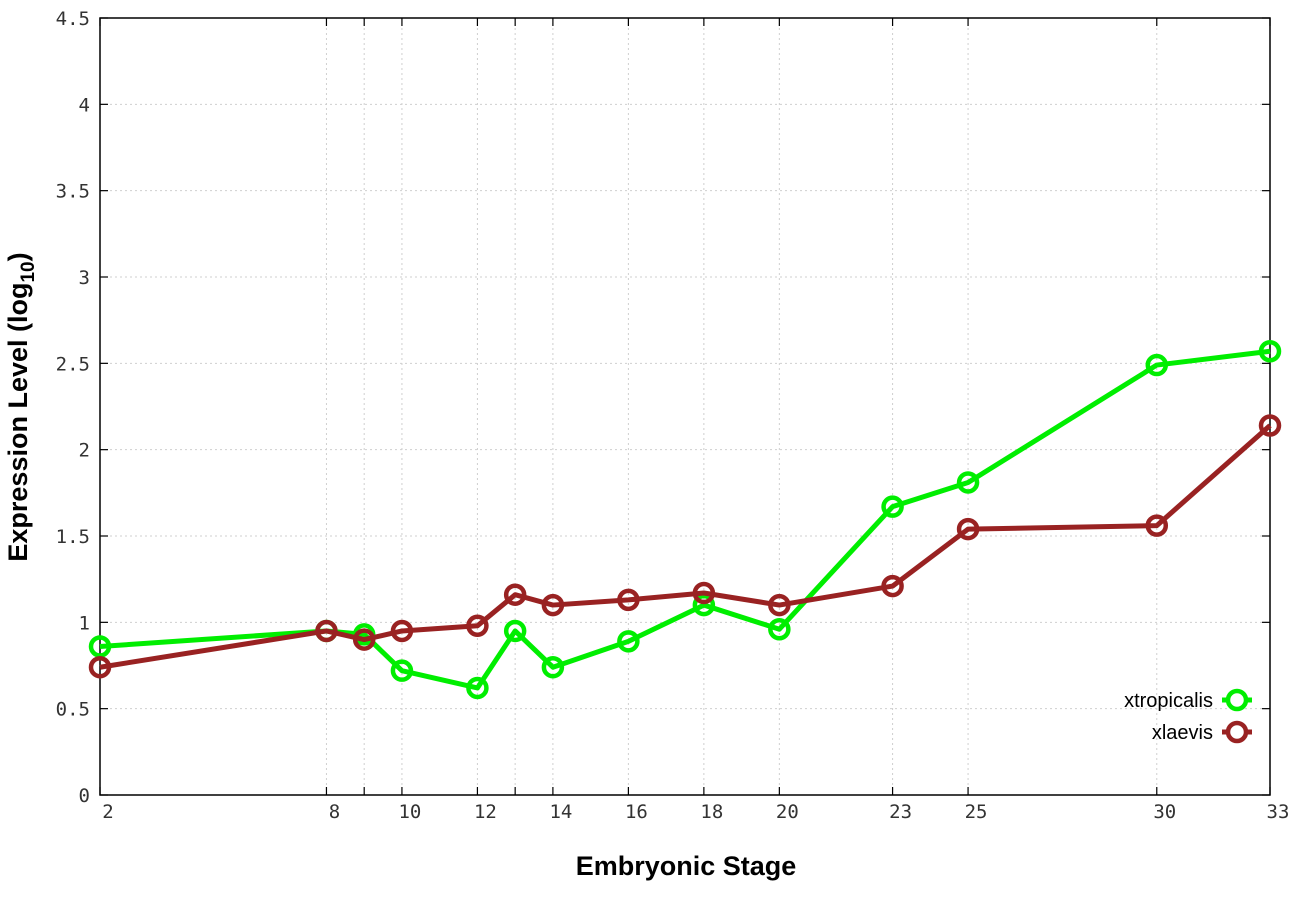  What do you see at coordinates (711, 812) in the screenshot?
I see `x-tick-label: 18` at bounding box center [711, 812].